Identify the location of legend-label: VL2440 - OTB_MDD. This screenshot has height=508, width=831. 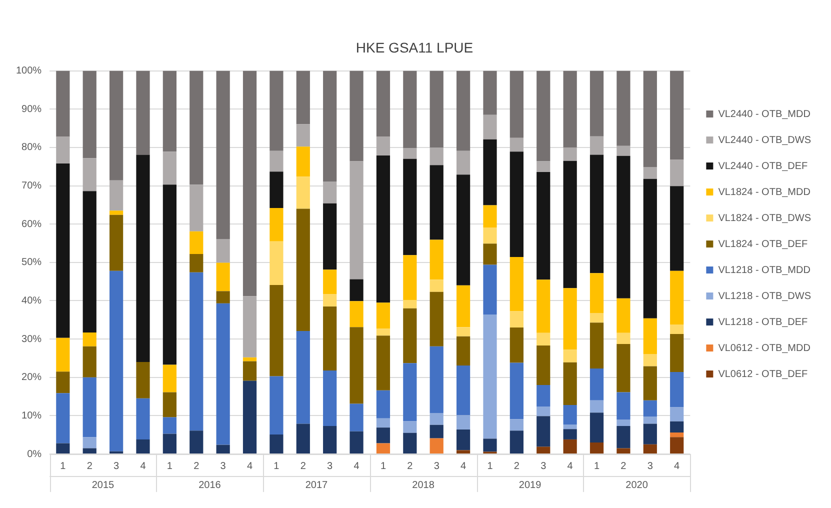
(764, 114).